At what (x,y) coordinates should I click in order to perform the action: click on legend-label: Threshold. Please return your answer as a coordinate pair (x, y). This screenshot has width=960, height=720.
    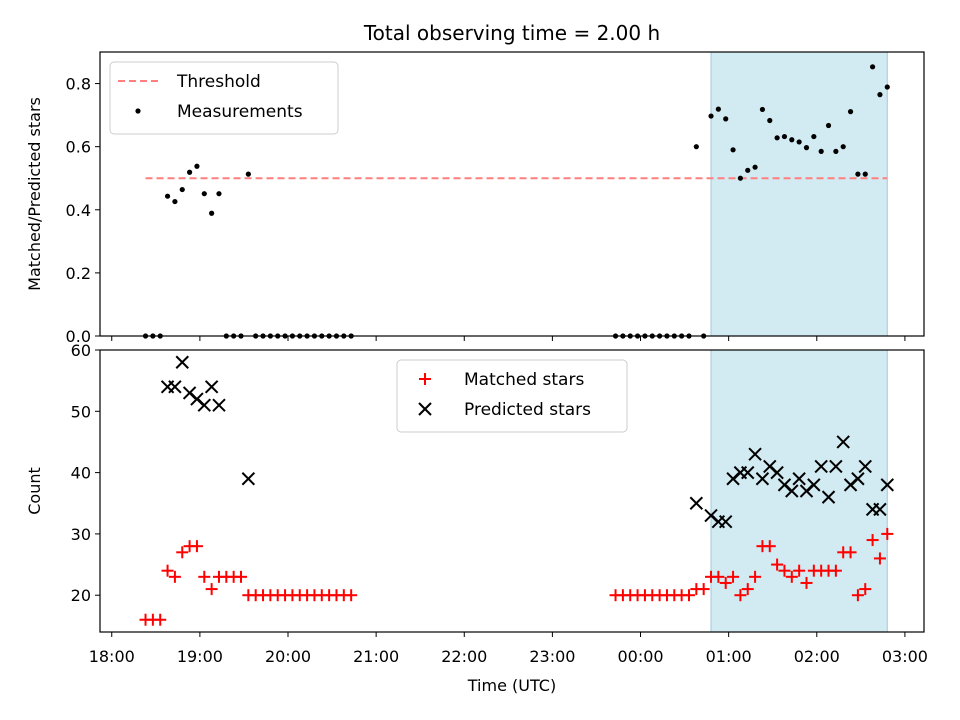
    Looking at the image, I should click on (218, 82).